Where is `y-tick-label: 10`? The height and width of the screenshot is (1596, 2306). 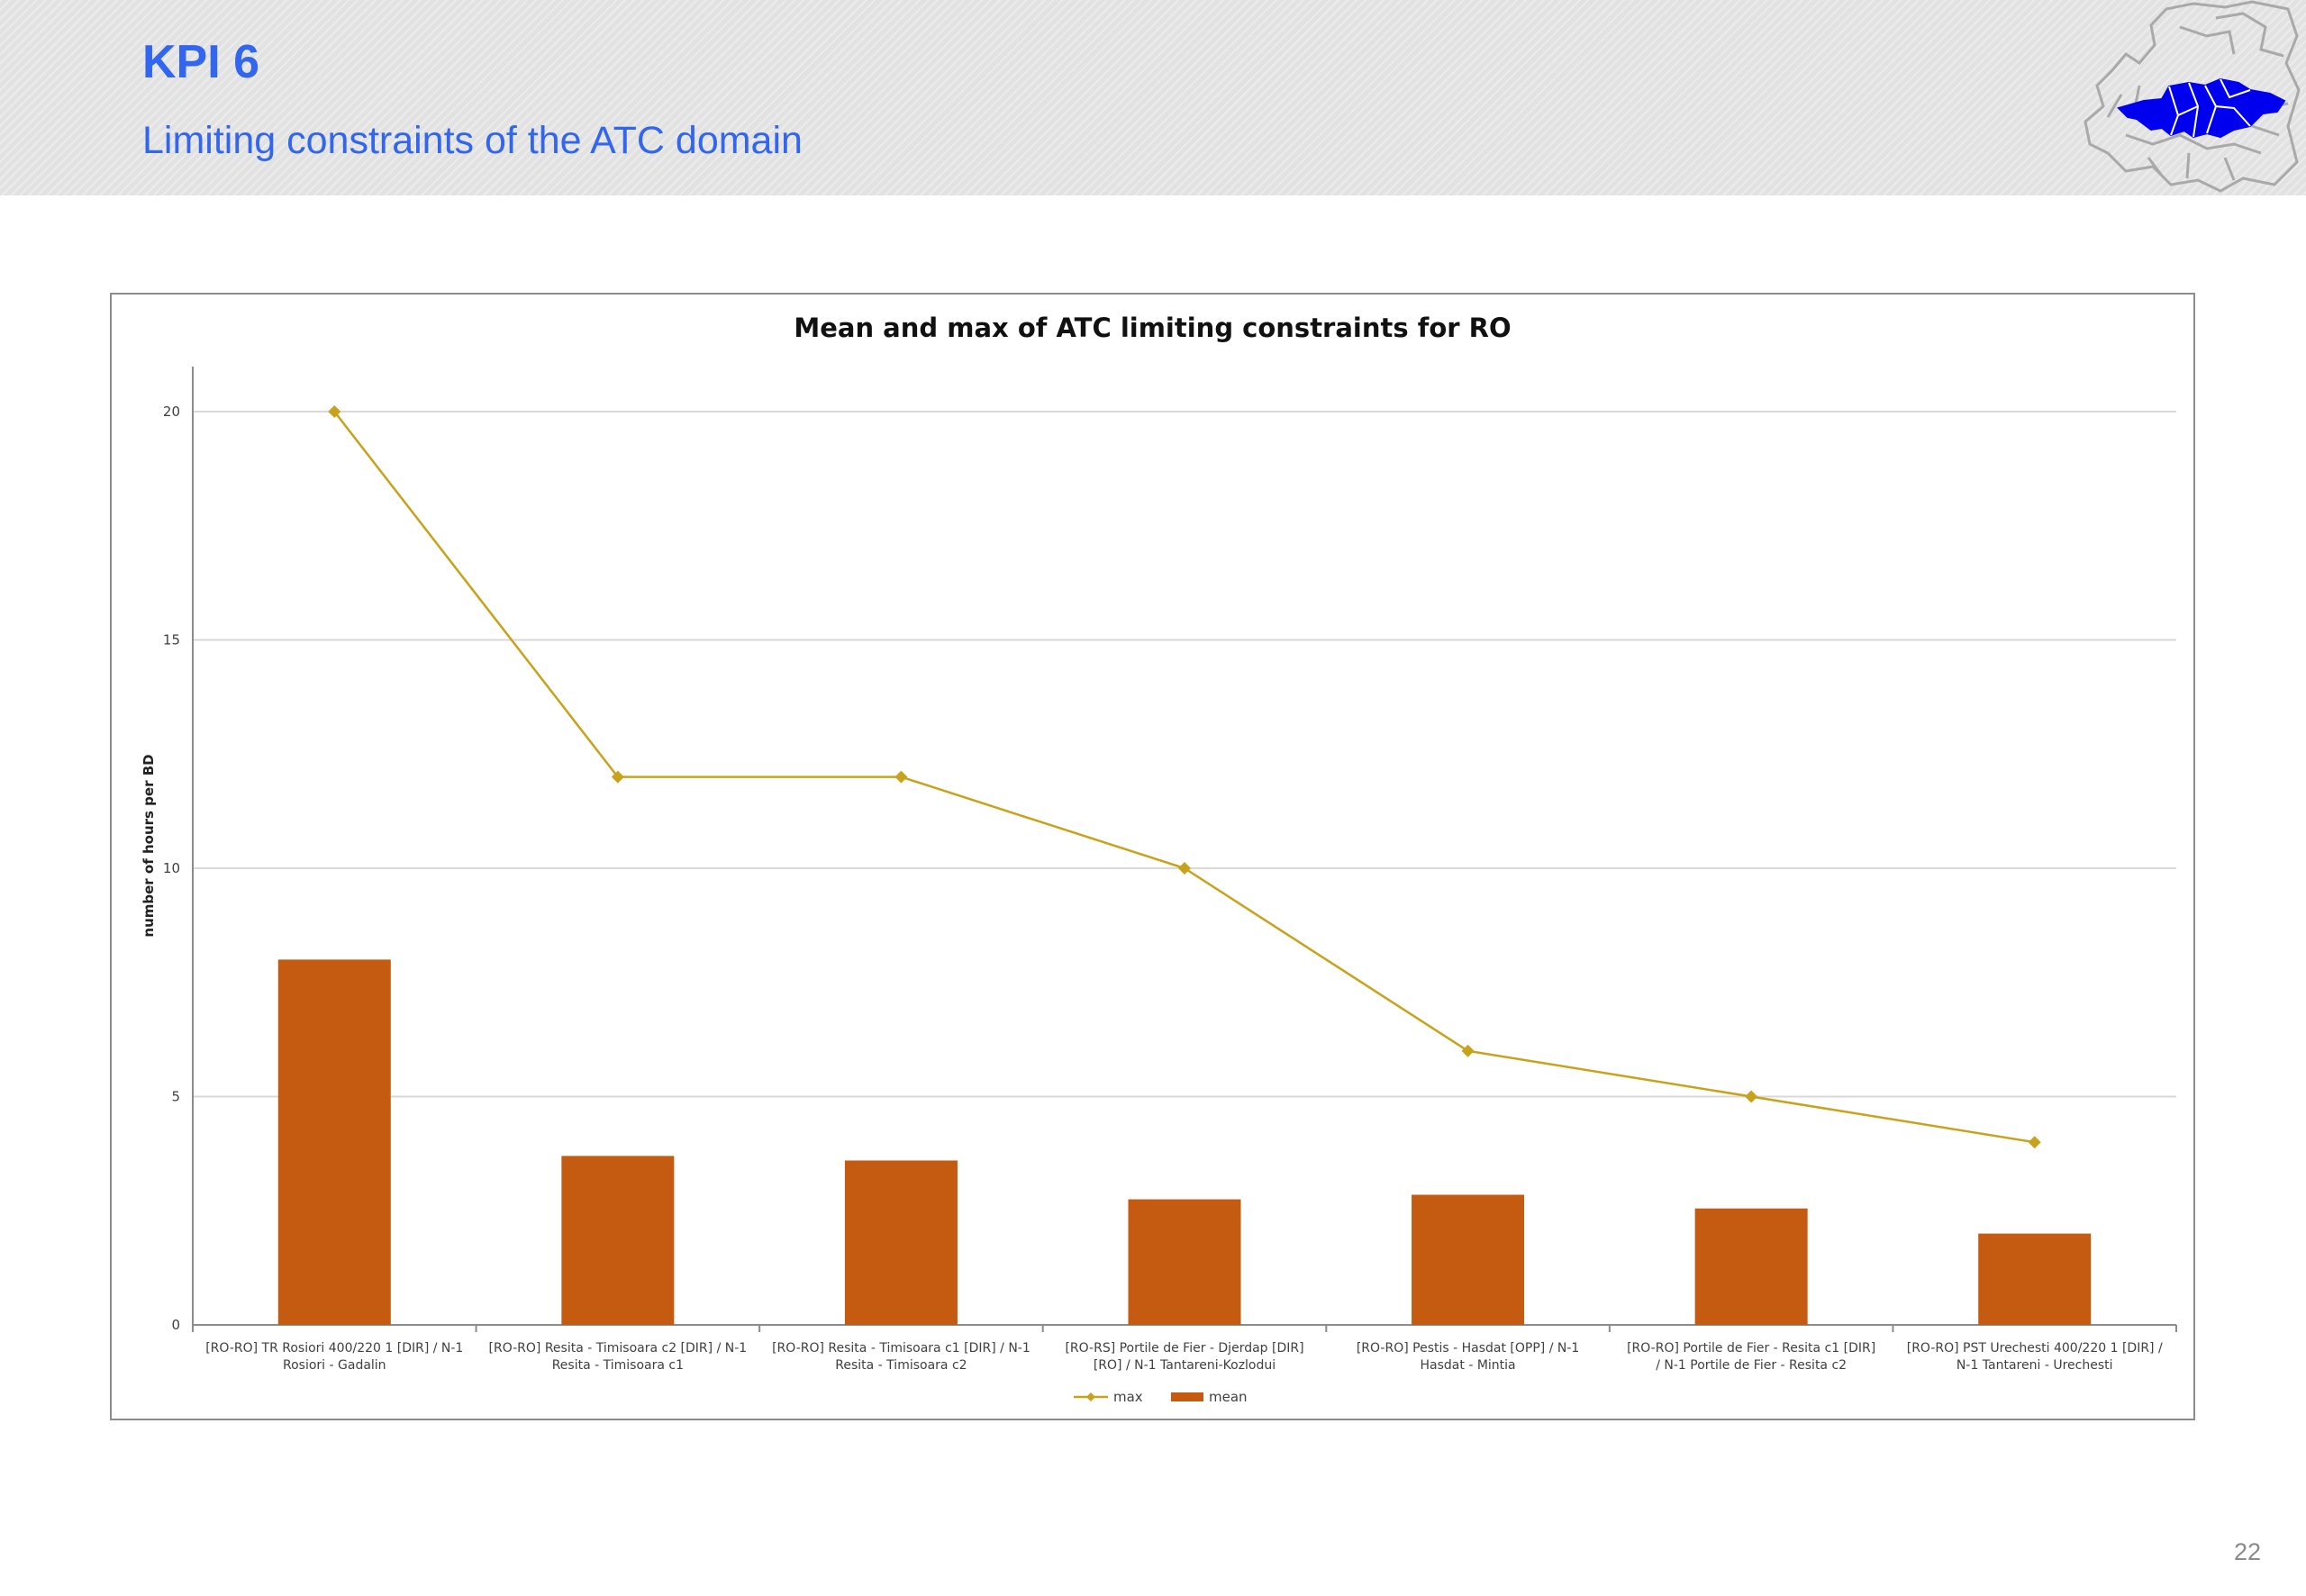
y-tick-label: 10 is located at coordinates (171, 868).